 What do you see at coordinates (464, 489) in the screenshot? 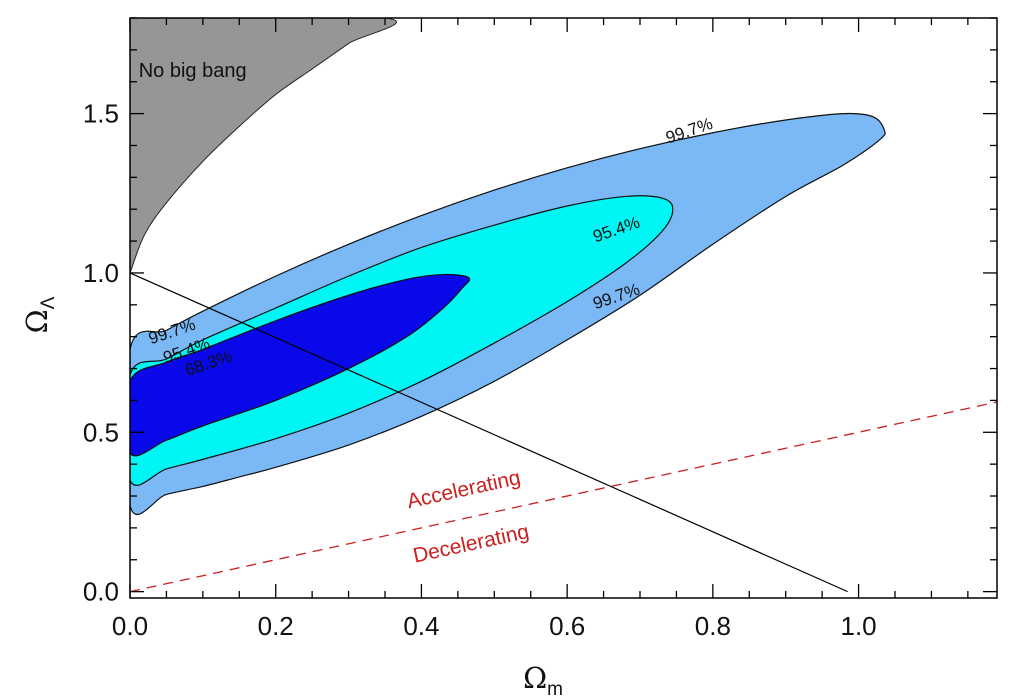
I see `accelerating-label: Accelerating` at bounding box center [464, 489].